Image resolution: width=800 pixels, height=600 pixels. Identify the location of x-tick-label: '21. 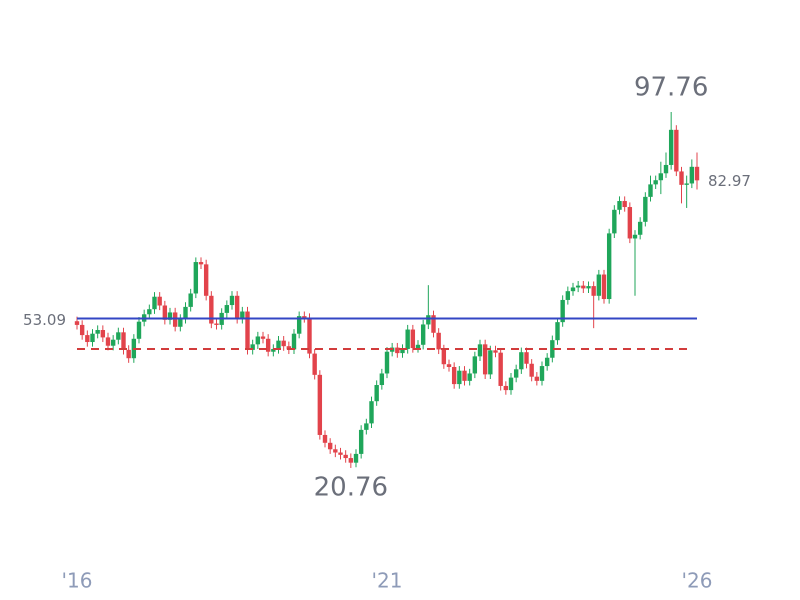
(387, 581).